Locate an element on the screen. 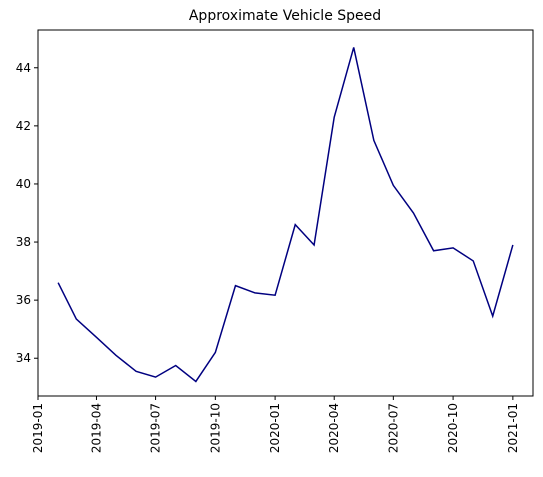  x-tick-label: 2020-01 is located at coordinates (275, 428).